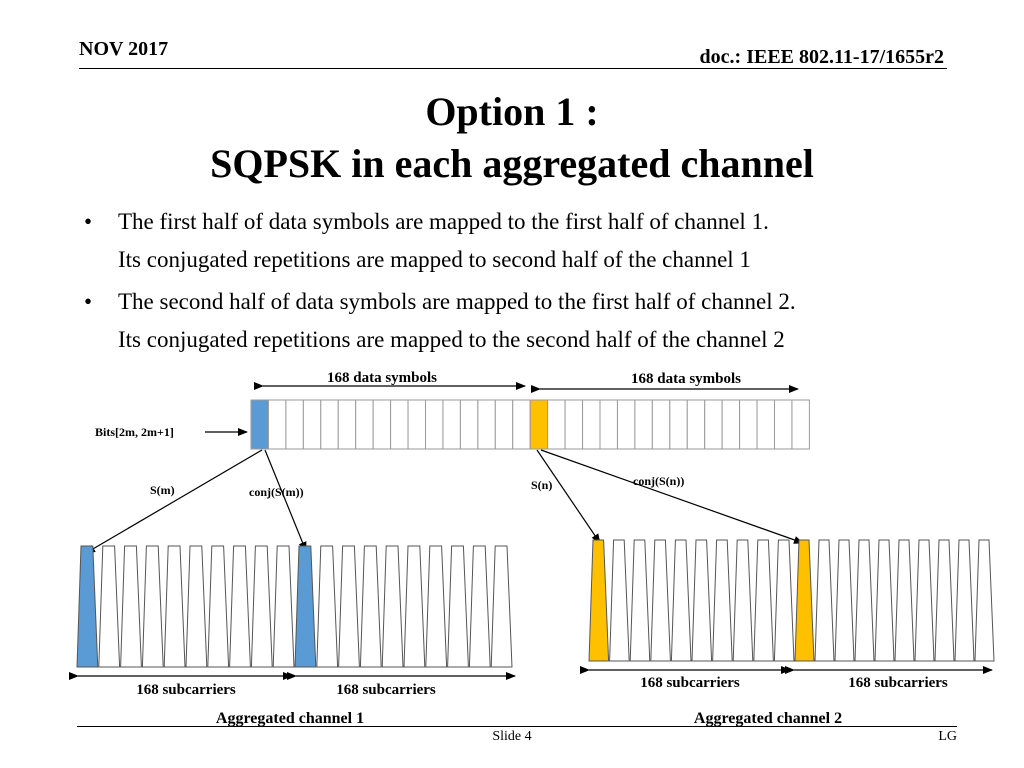  What do you see at coordinates (658, 481) in the screenshot?
I see `conj-s-n-label: conj(S(n))` at bounding box center [658, 481].